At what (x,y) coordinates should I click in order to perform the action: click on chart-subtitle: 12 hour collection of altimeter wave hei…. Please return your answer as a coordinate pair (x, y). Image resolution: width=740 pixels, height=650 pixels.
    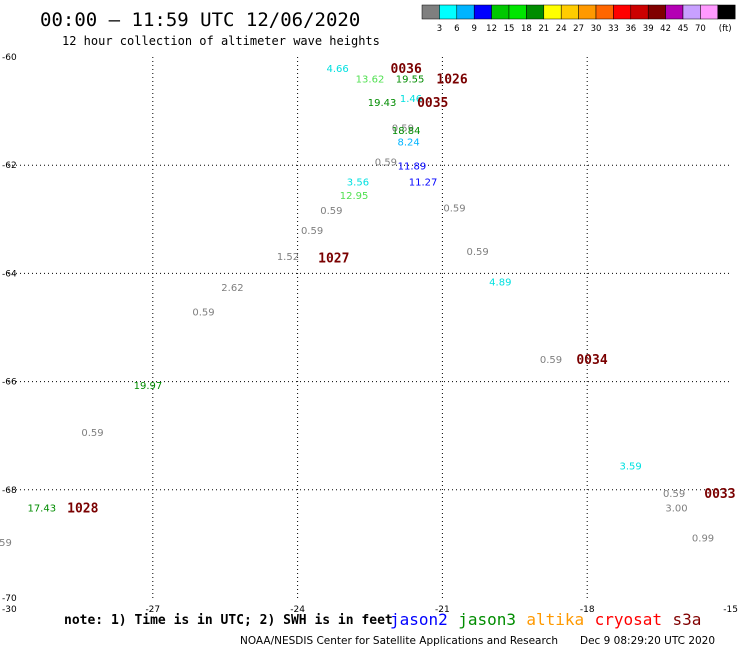
    Looking at the image, I should click on (221, 41).